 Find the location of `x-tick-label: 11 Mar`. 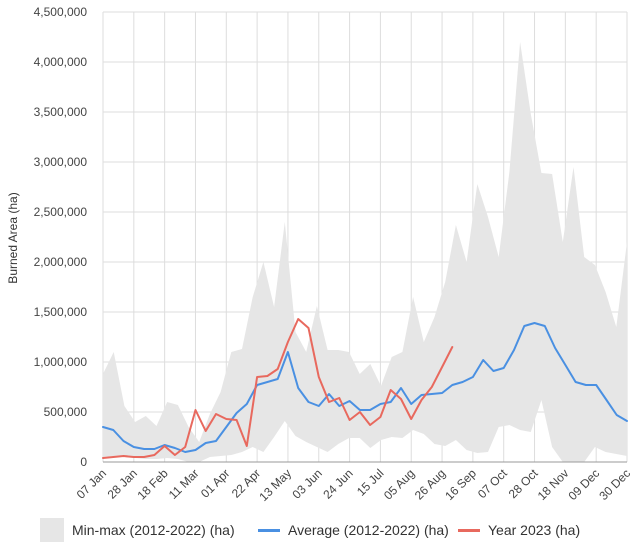

x-tick-label: 11 Mar is located at coordinates (184, 484).